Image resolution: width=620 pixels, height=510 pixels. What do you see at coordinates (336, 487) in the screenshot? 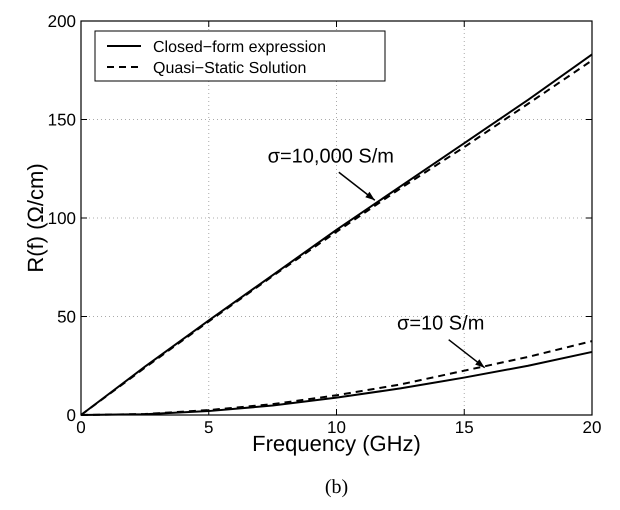
I see `text: (b)` at bounding box center [336, 487].